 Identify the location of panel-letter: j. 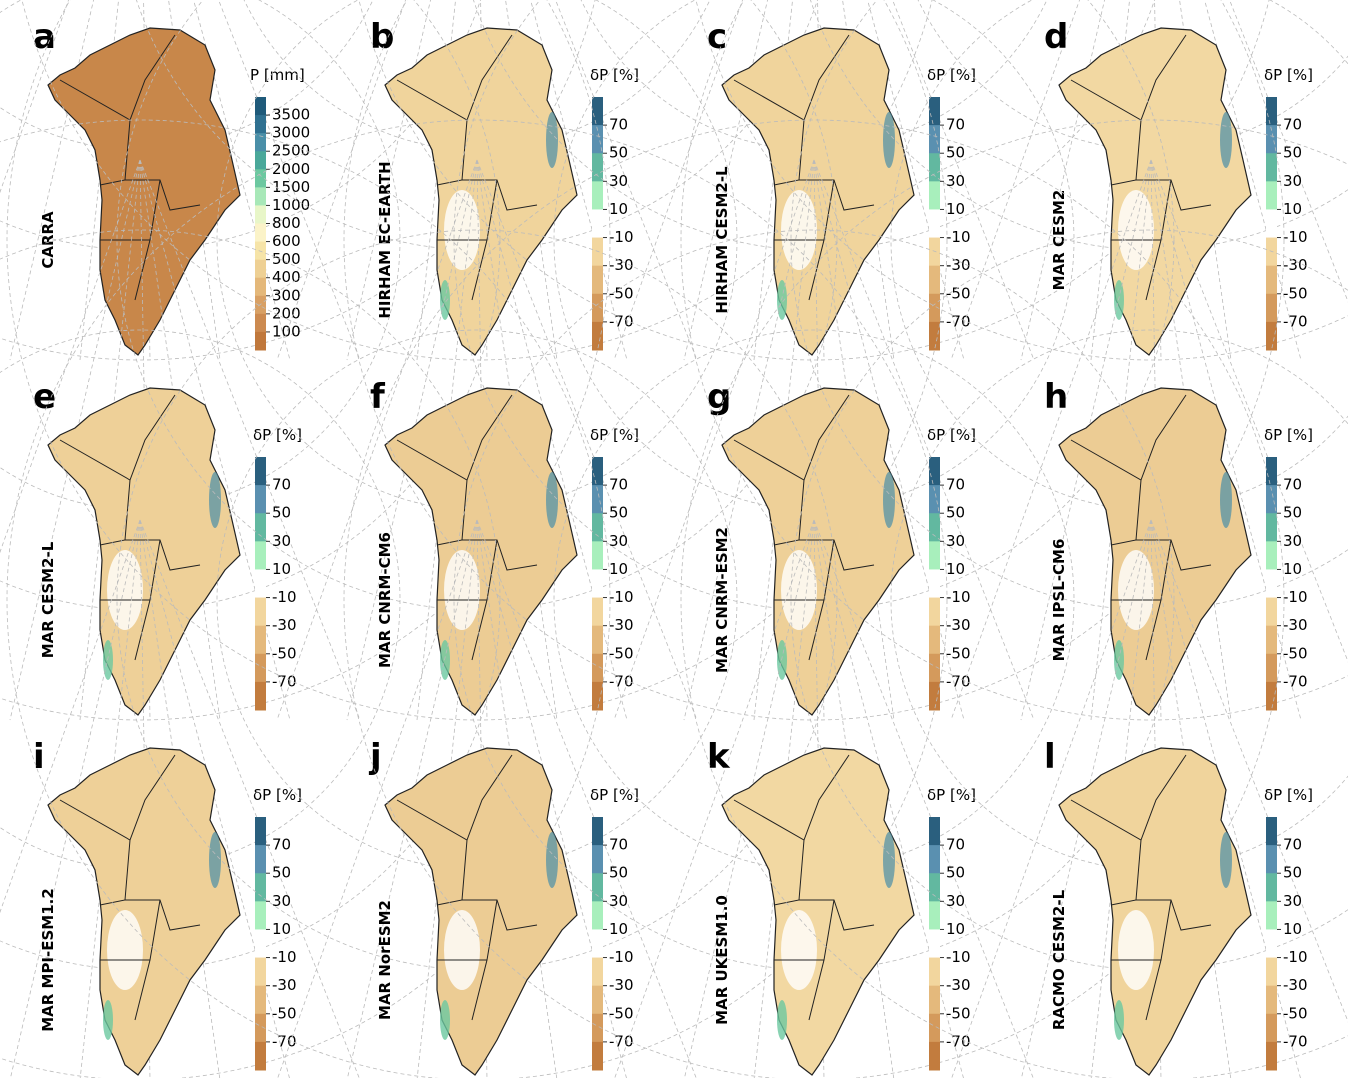
(375, 757).